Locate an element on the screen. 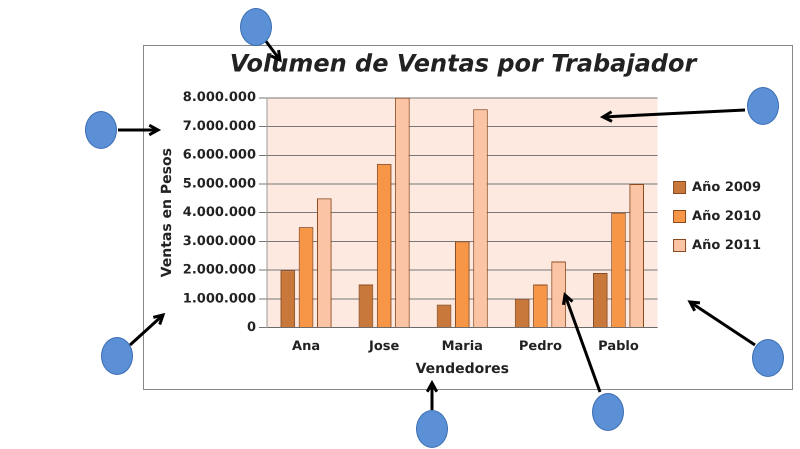  y-tick-label: 6.000.000 is located at coordinates (219, 155).